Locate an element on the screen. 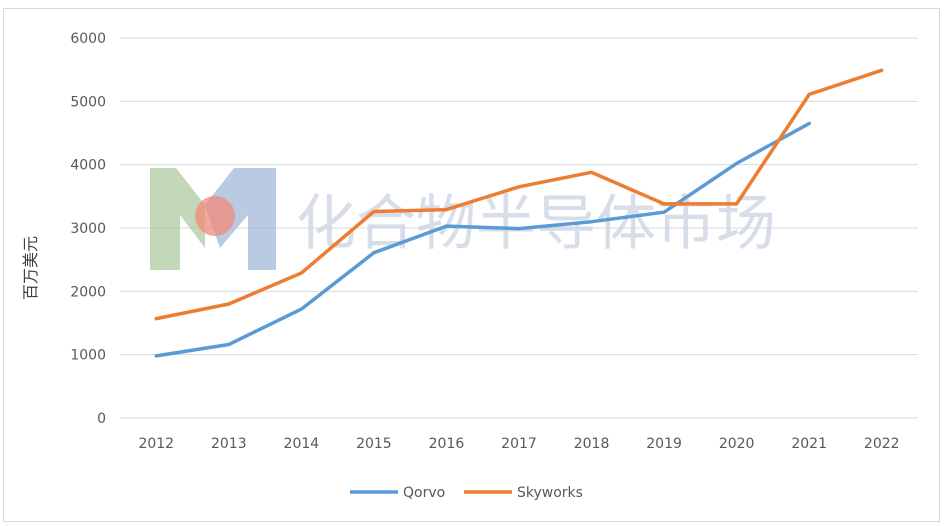 This screenshot has width=945, height=526. legend: Qorvo Skyworks is located at coordinates (466, 493).